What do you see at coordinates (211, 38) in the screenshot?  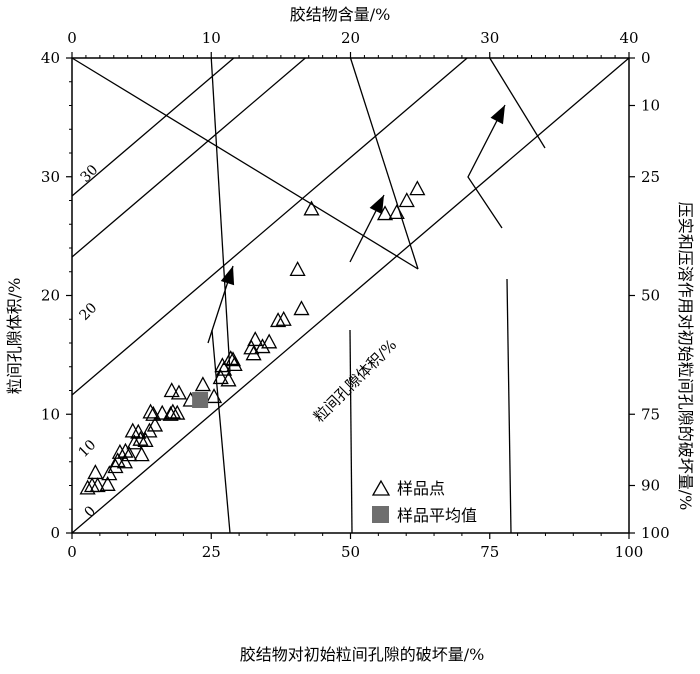 I see `top-tick-label-10: 10` at bounding box center [211, 38].